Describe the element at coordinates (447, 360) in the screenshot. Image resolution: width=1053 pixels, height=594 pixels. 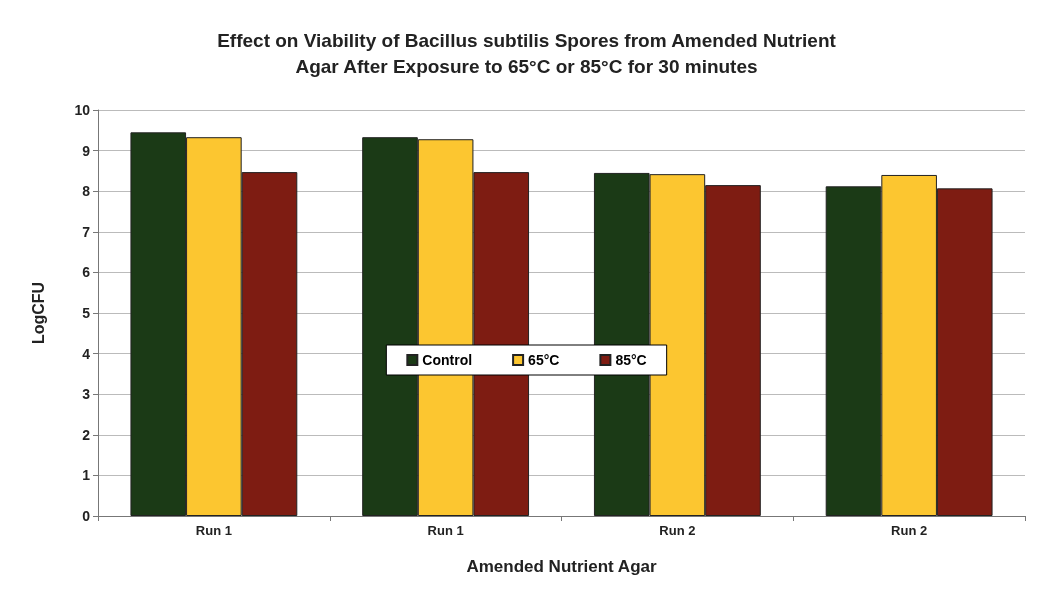
I see `legend-label: Control` at that location.